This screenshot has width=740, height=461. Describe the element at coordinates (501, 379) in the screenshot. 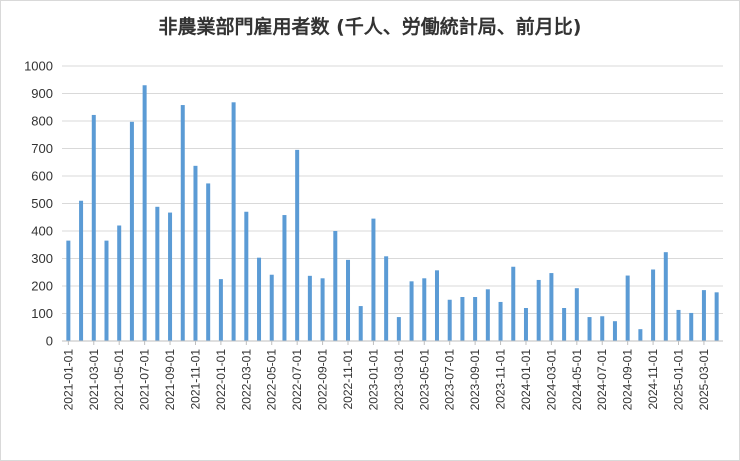

I see `x-tick-label: 2023-11-01` at that location.